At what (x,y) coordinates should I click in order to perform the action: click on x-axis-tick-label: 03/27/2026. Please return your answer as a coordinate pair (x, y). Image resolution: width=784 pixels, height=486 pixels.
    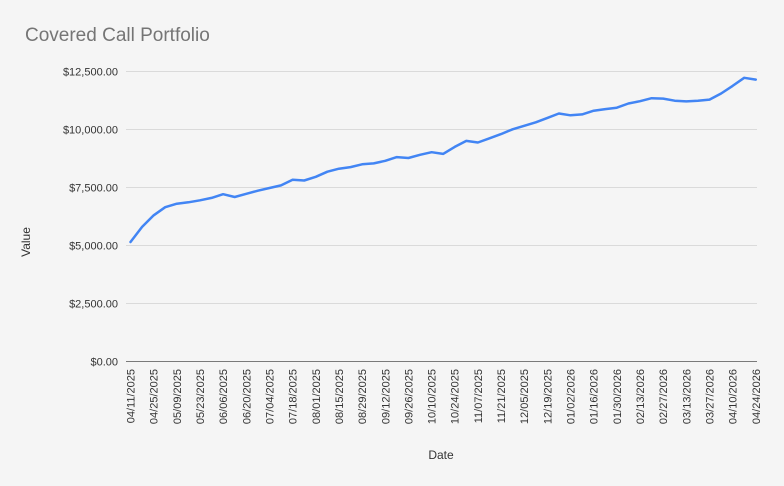
    Looking at the image, I should click on (711, 396).